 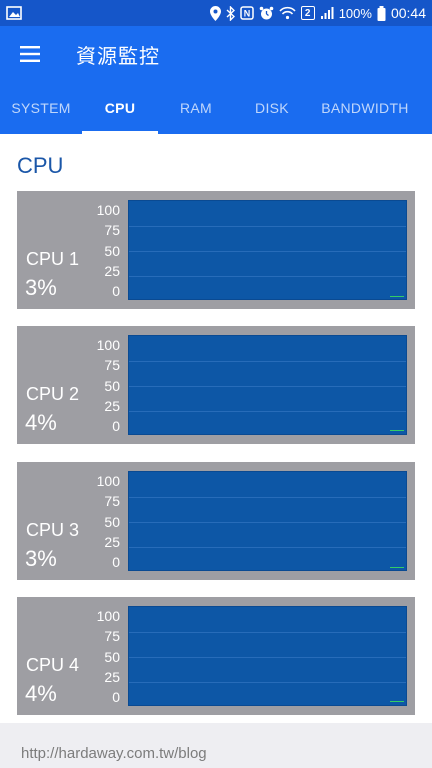 What do you see at coordinates (216, 745) in the screenshot?
I see `bottom-area` at bounding box center [216, 745].